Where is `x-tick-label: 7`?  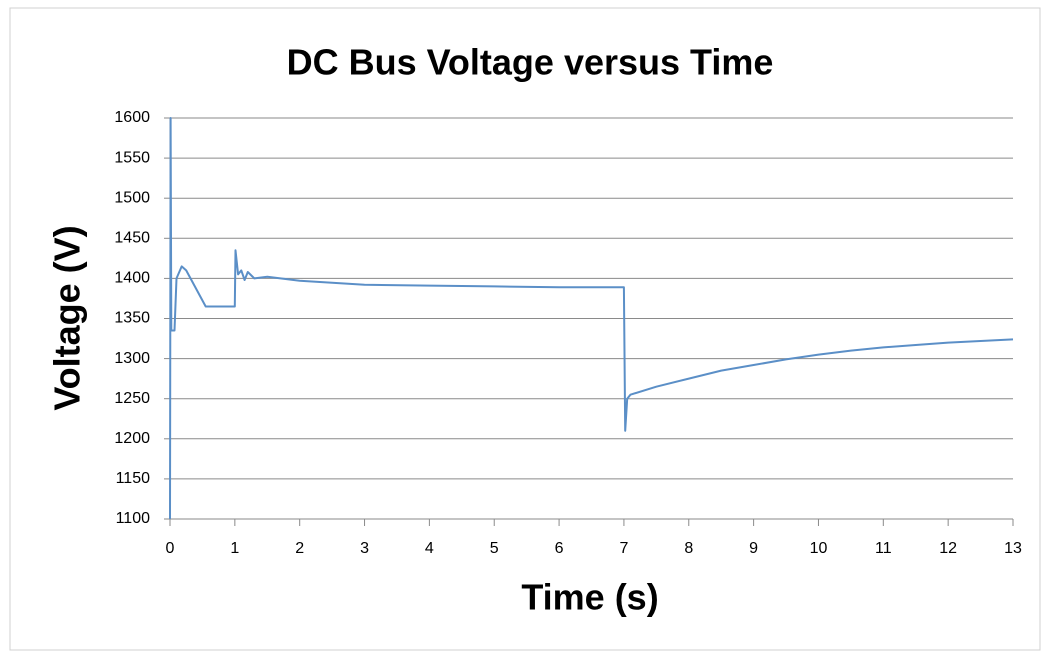 x-tick-label: 7 is located at coordinates (623, 548).